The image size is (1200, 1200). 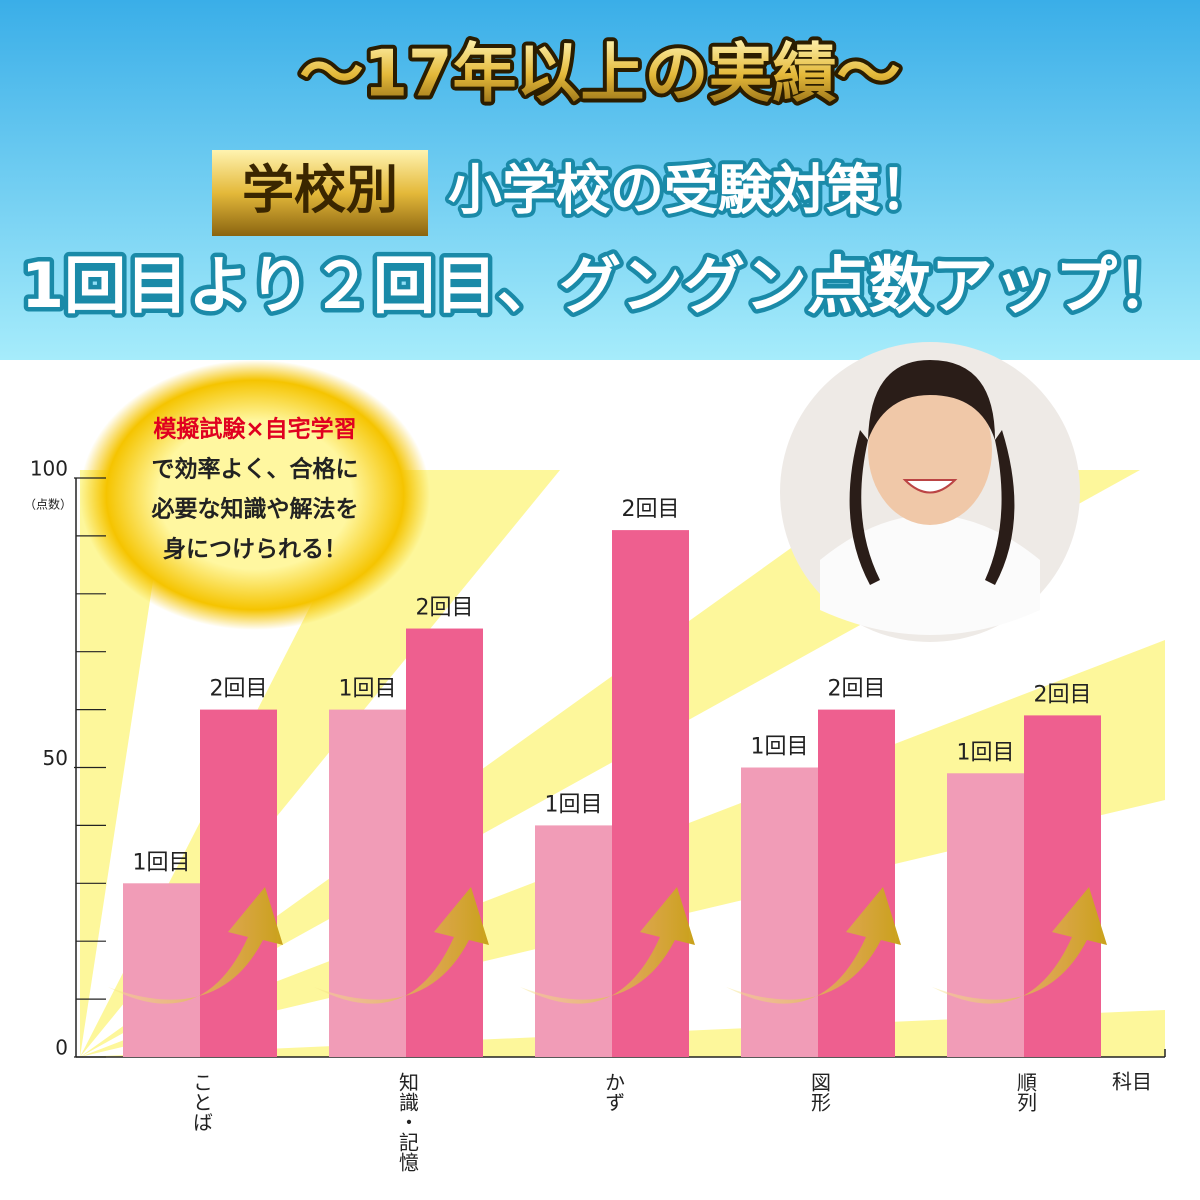 I want to click on title: 〜17年以上の実績〜, so click(x=599, y=75).